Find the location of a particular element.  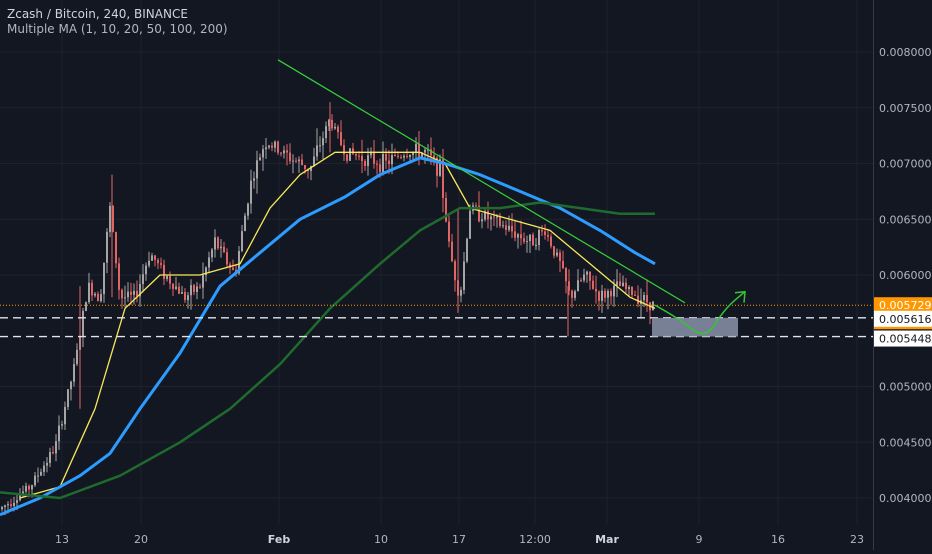

y-tick-label: 0.007500 is located at coordinates (905, 108).